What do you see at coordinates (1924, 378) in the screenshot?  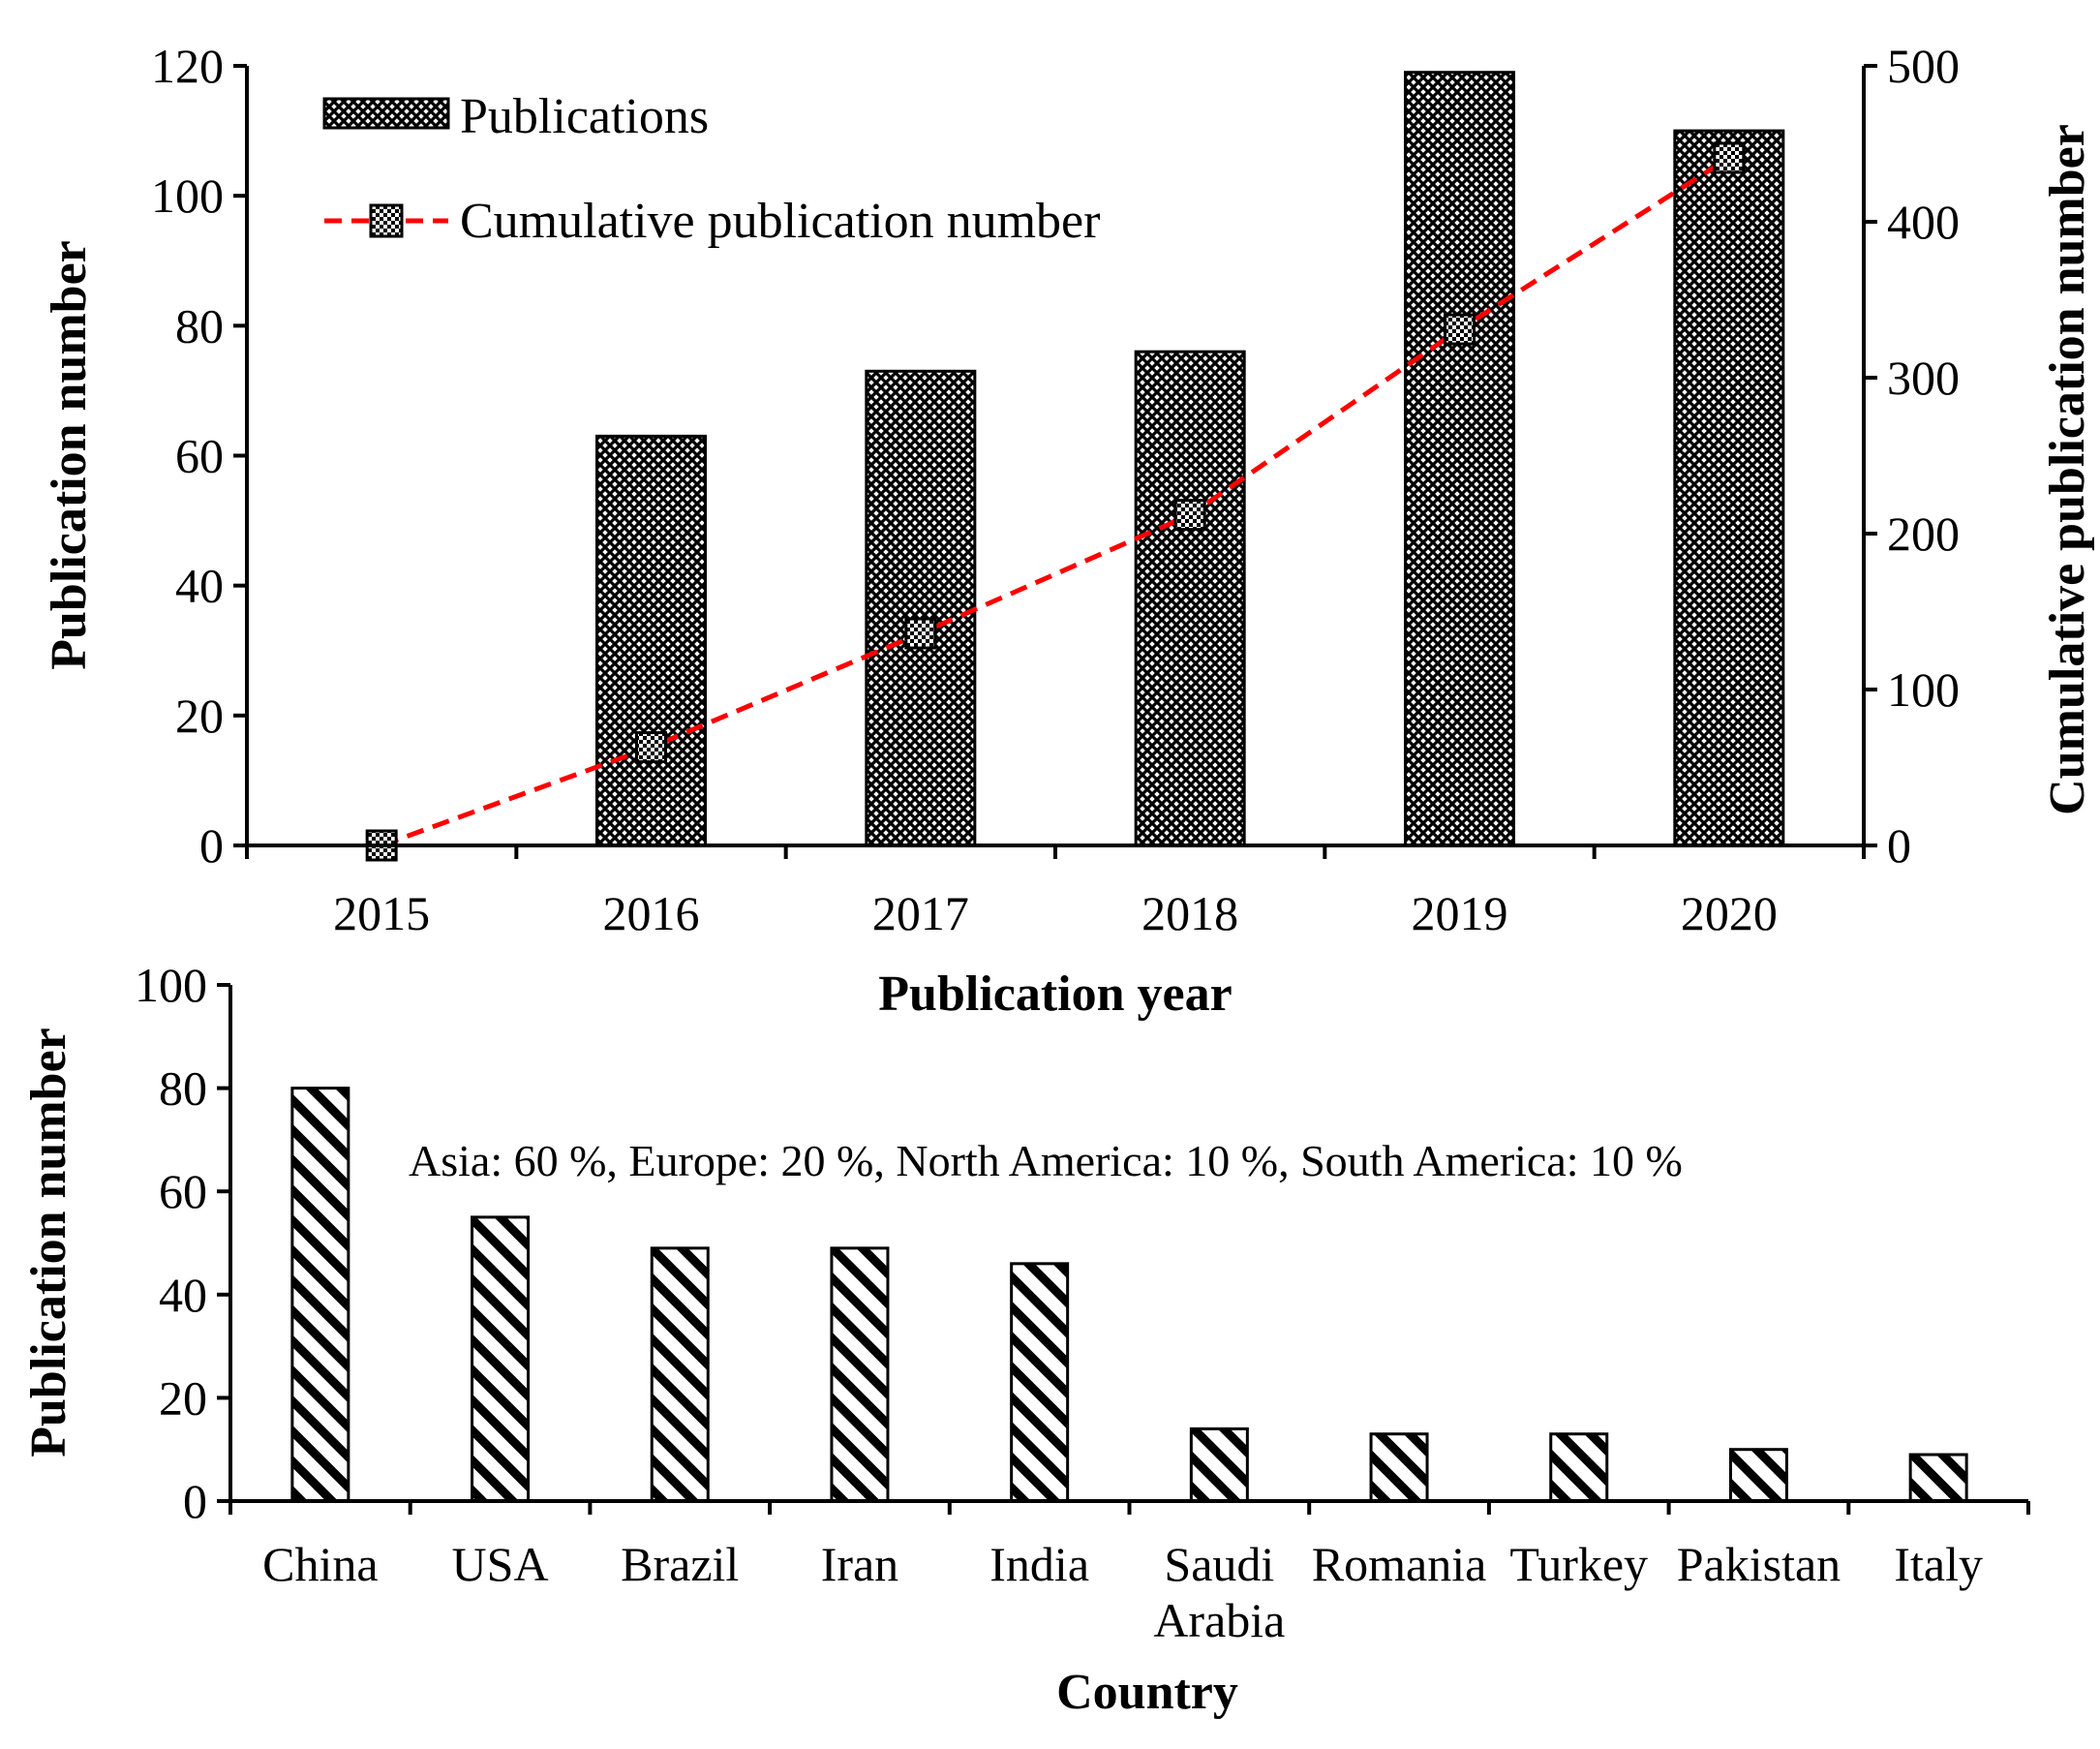 I see `top-y2-tick-label: 300` at bounding box center [1924, 378].